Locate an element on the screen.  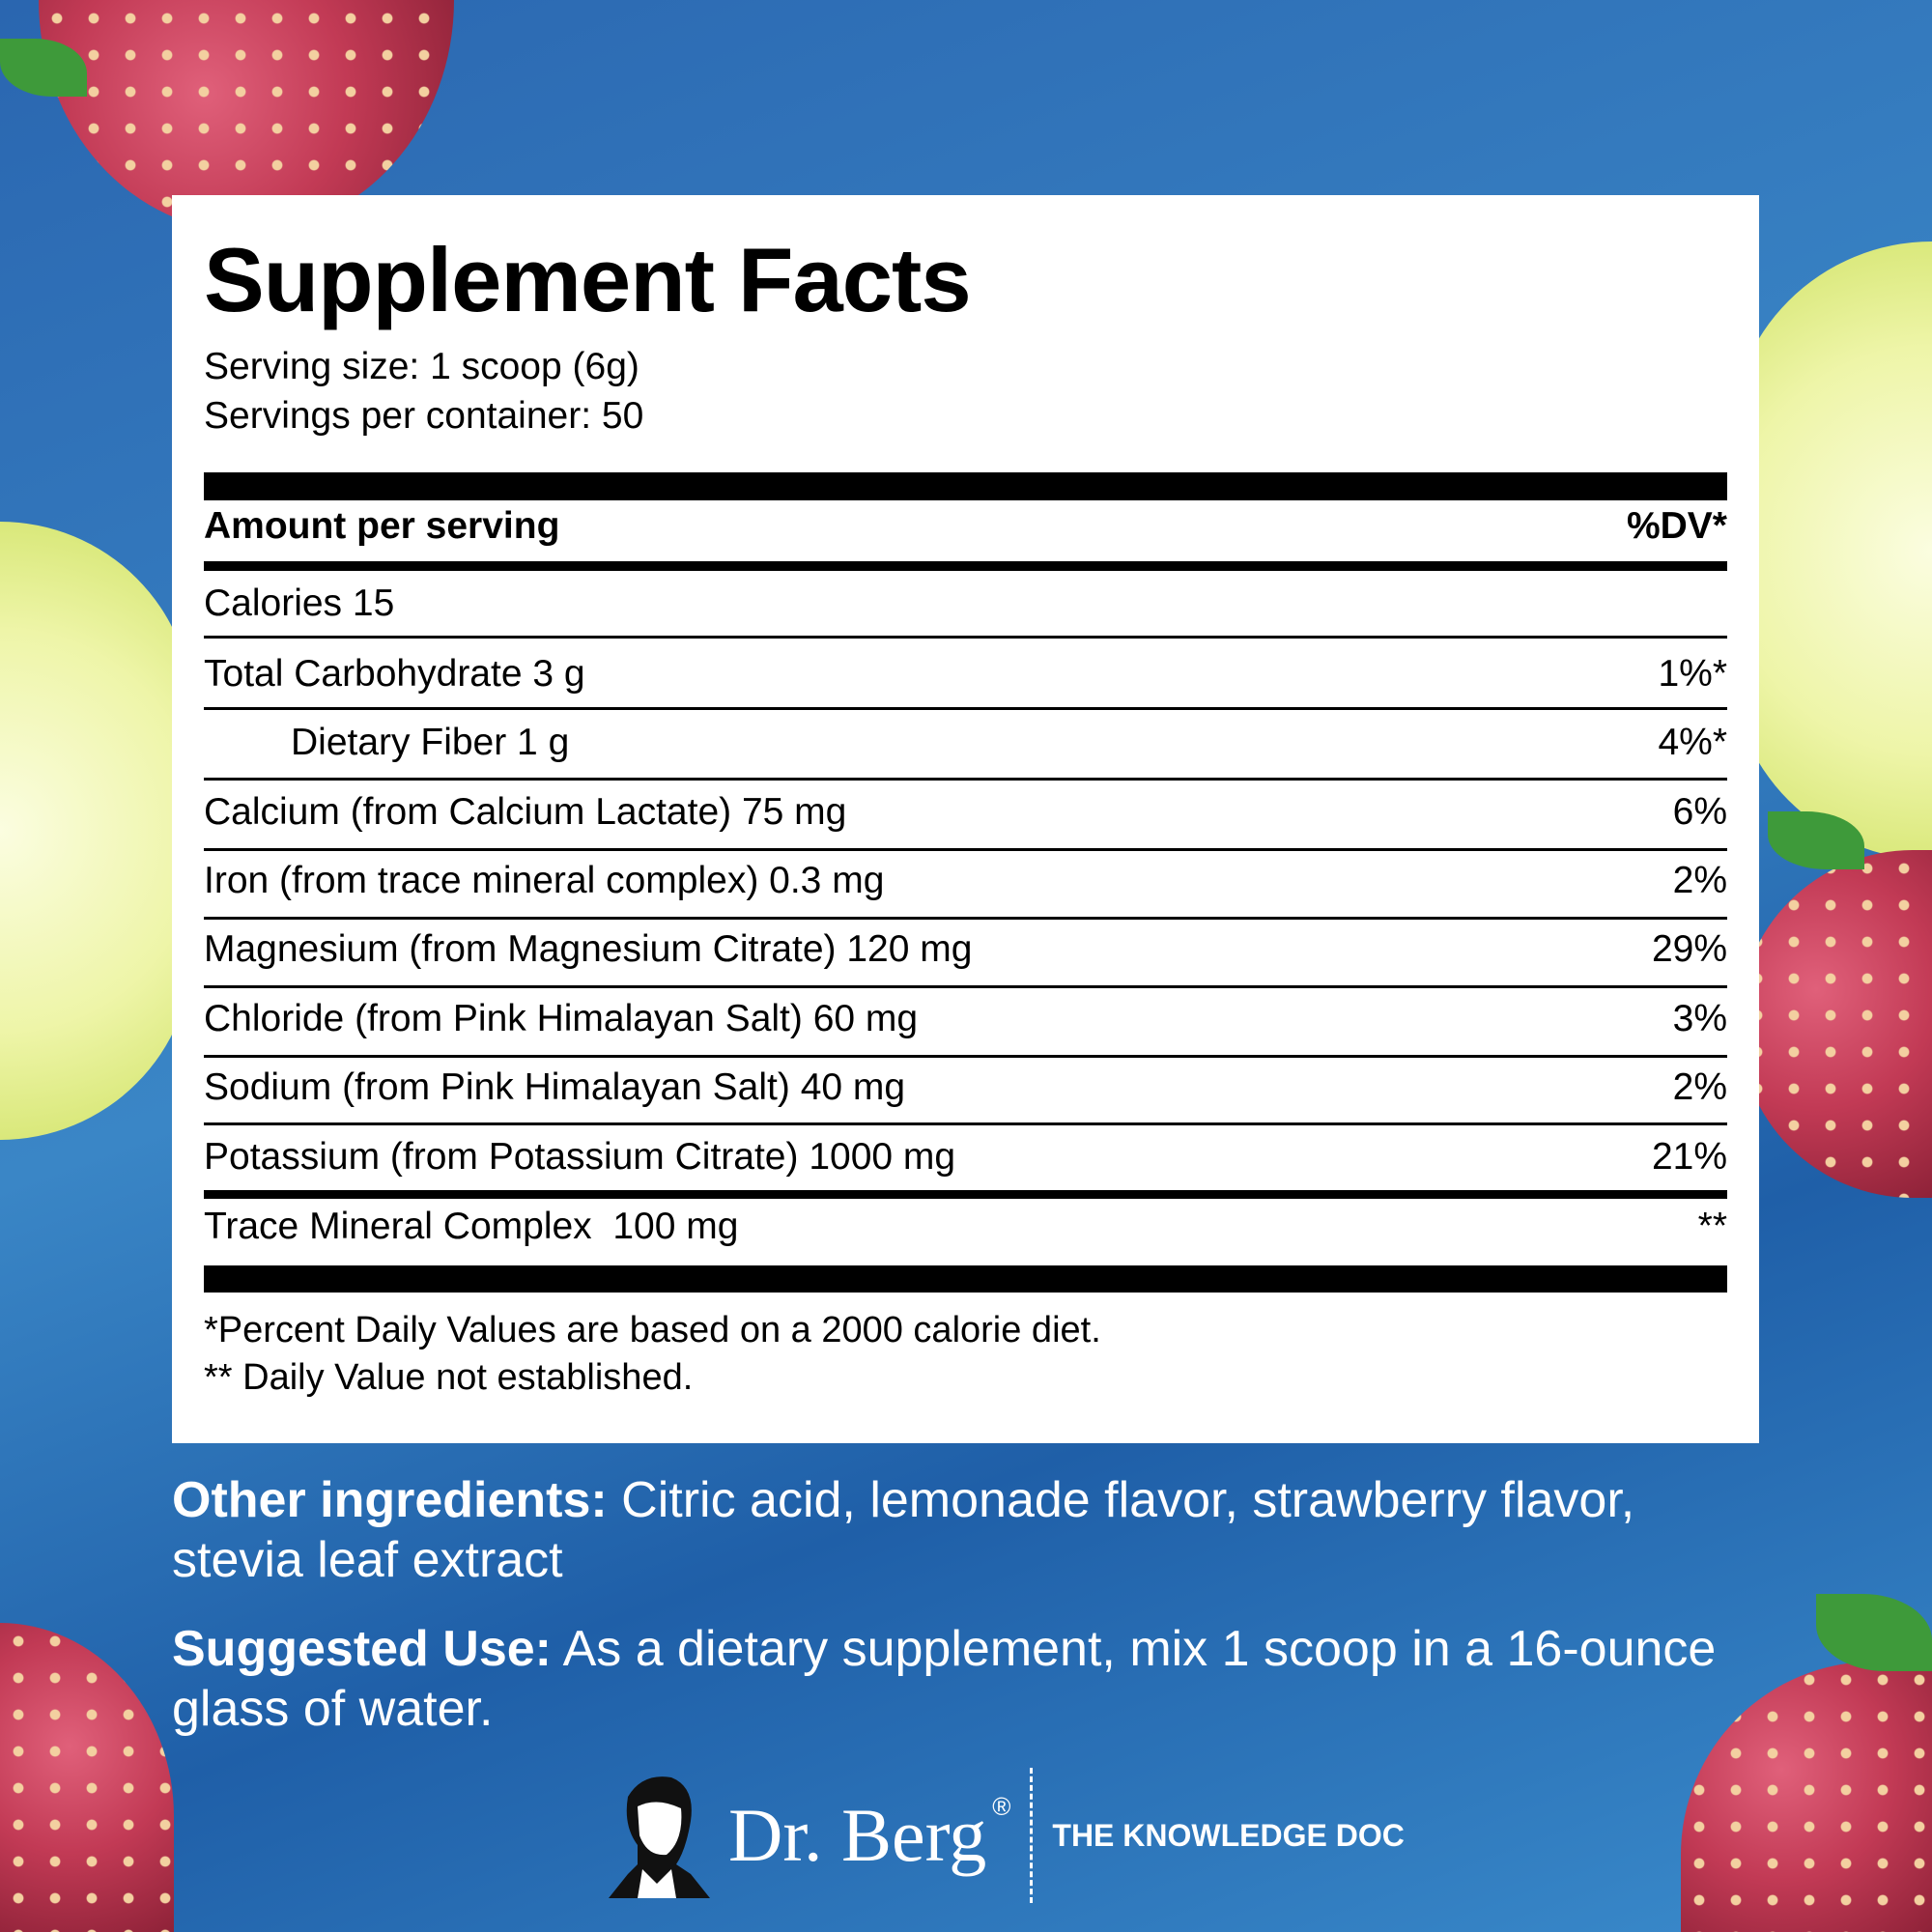
nutrient-dv: 6% is located at coordinates (1699, 812).